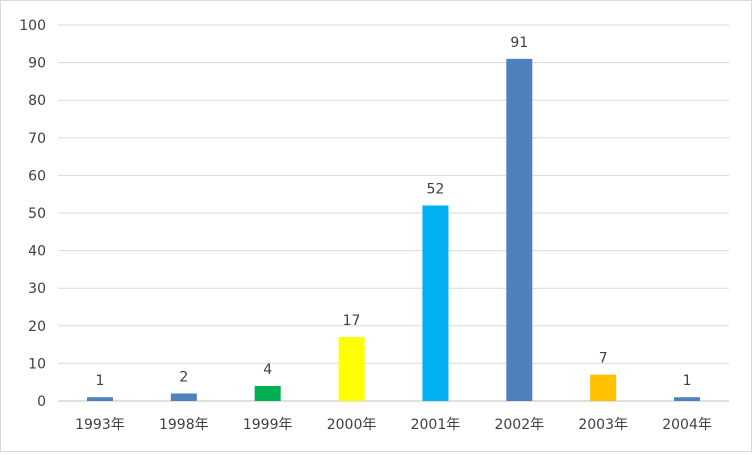 Image resolution: width=752 pixels, height=455 pixels. I want to click on y-tick-label: 30, so click(37, 289).